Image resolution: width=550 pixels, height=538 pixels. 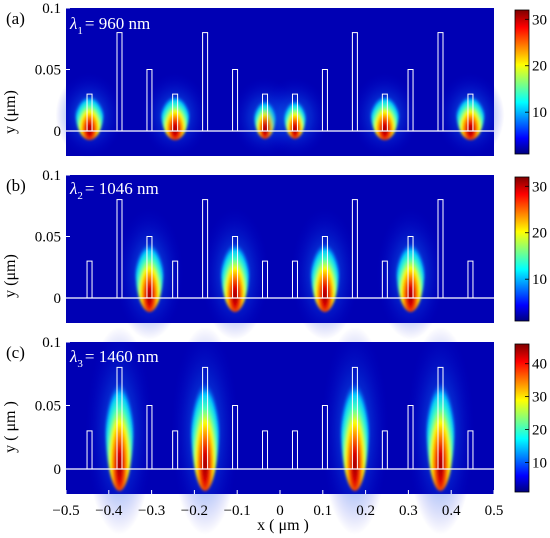 What do you see at coordinates (58, 299) in the screenshot?
I see `panel-b-ytick-label: 0` at bounding box center [58, 299].